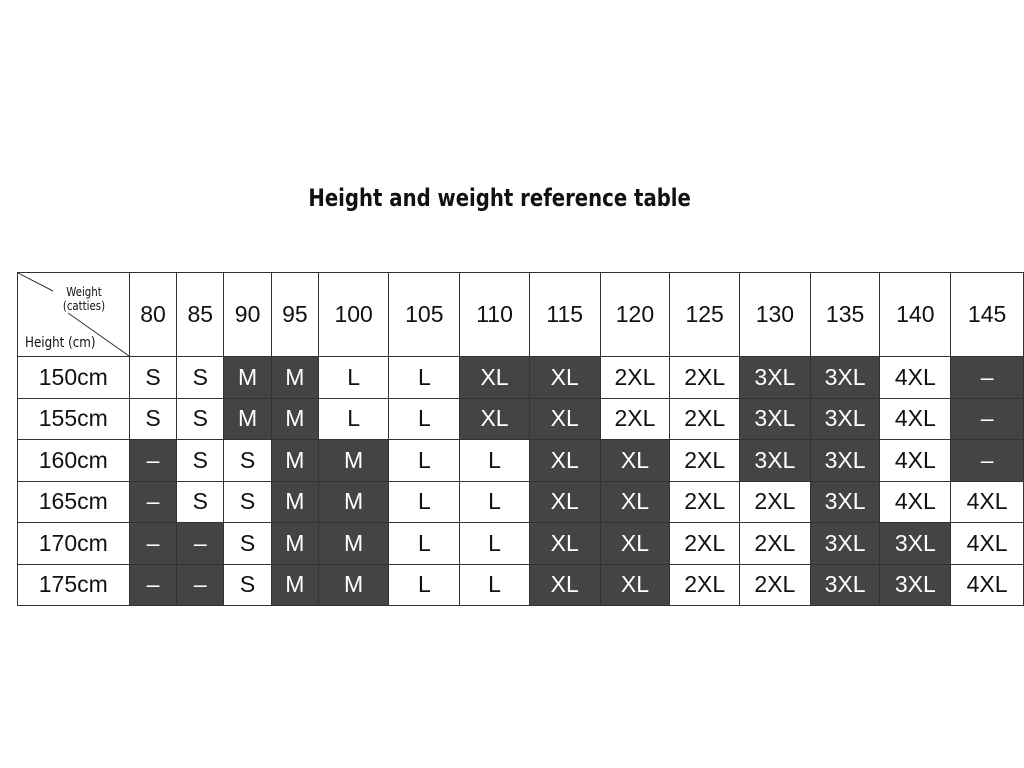 This screenshot has width=1024, height=768. Describe the element at coordinates (499, 198) in the screenshot. I see `table-title: Height and weight reference table` at that location.